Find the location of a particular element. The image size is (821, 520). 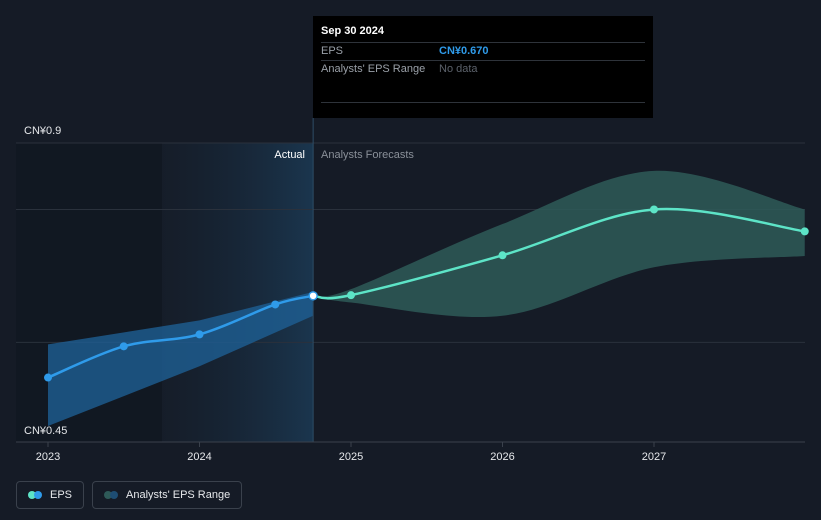

actual-period-shade is located at coordinates (237, 292).